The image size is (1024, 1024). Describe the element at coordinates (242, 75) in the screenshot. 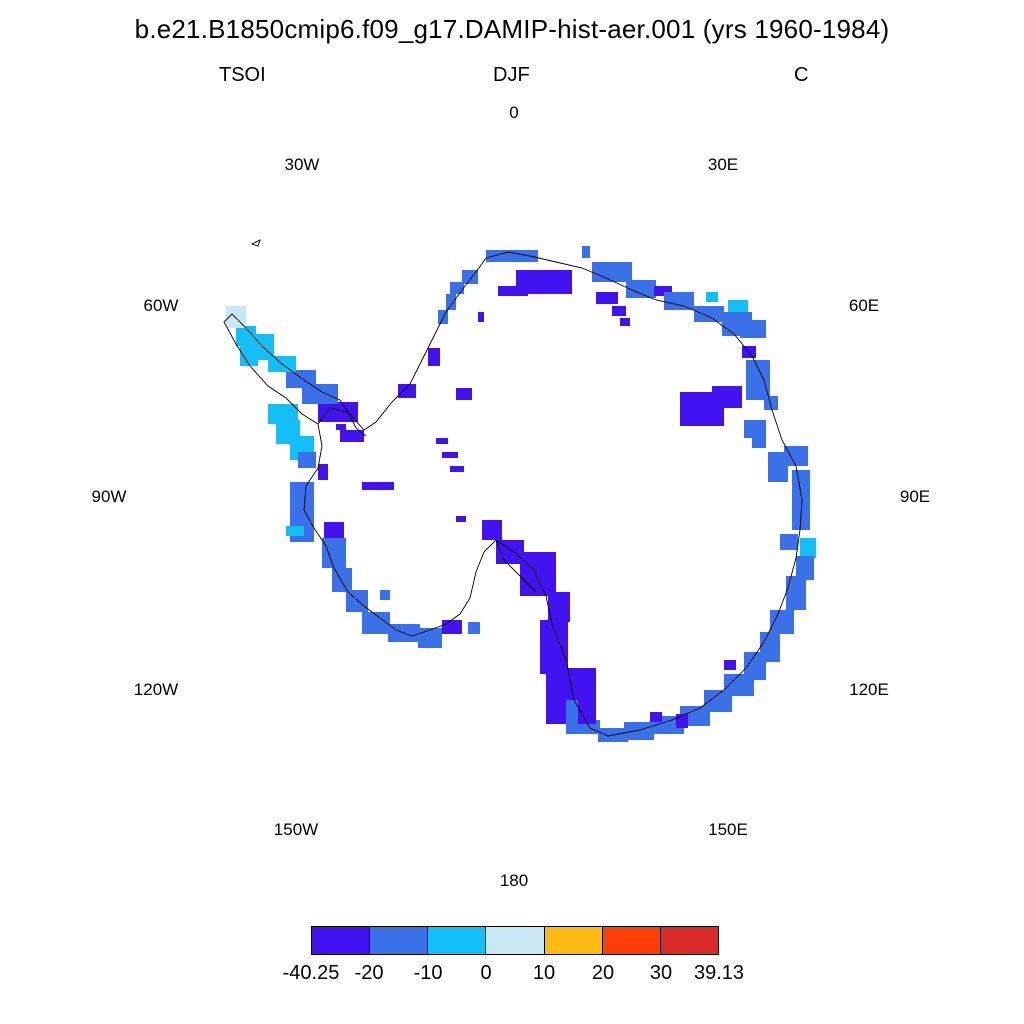

I see `variable-label: TSOI` at that location.